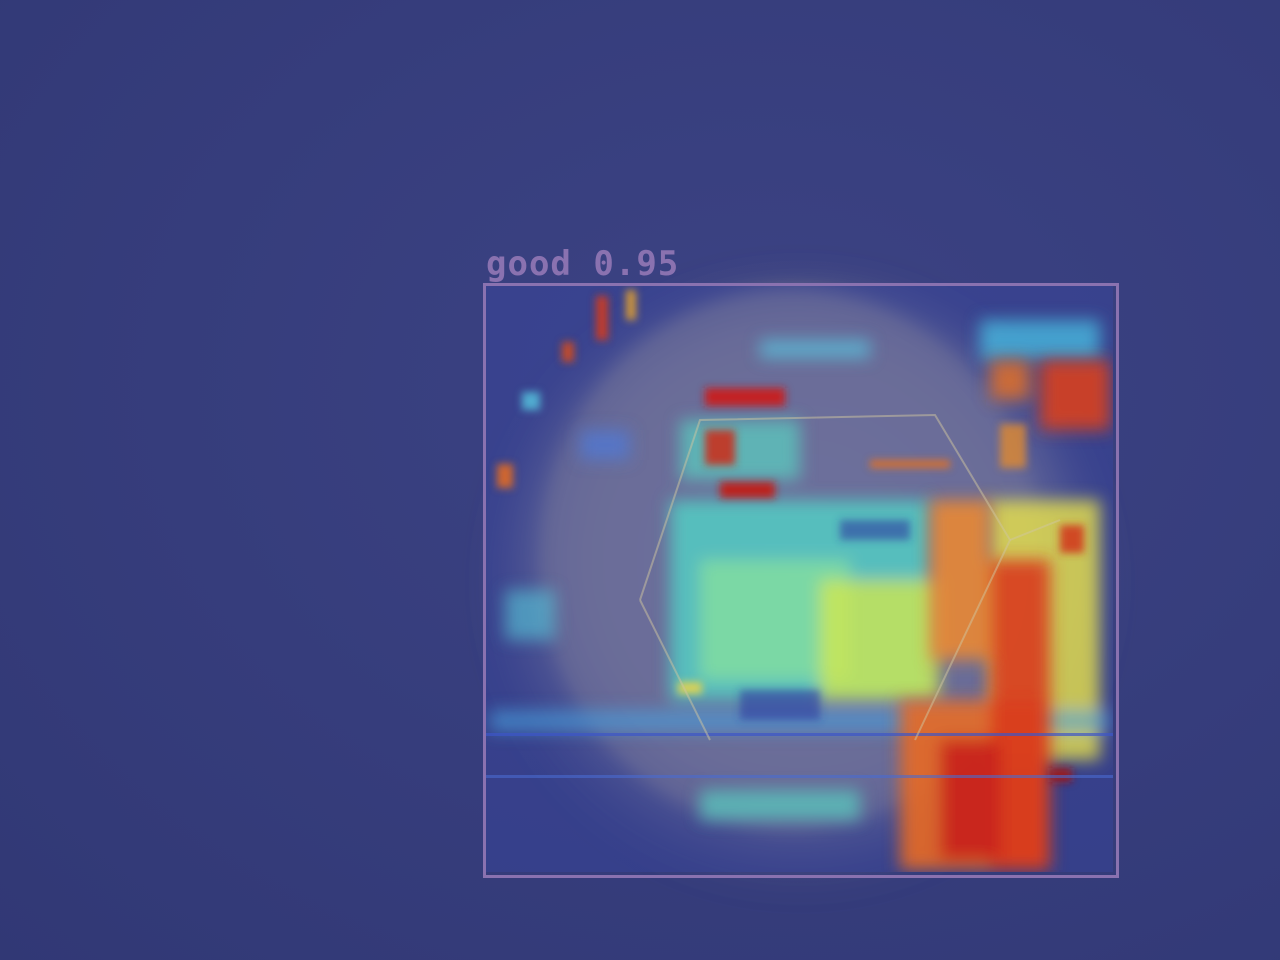 The height and width of the screenshot is (960, 1280). What do you see at coordinates (529, 264) in the screenshot?
I see `class-label: good` at bounding box center [529, 264].